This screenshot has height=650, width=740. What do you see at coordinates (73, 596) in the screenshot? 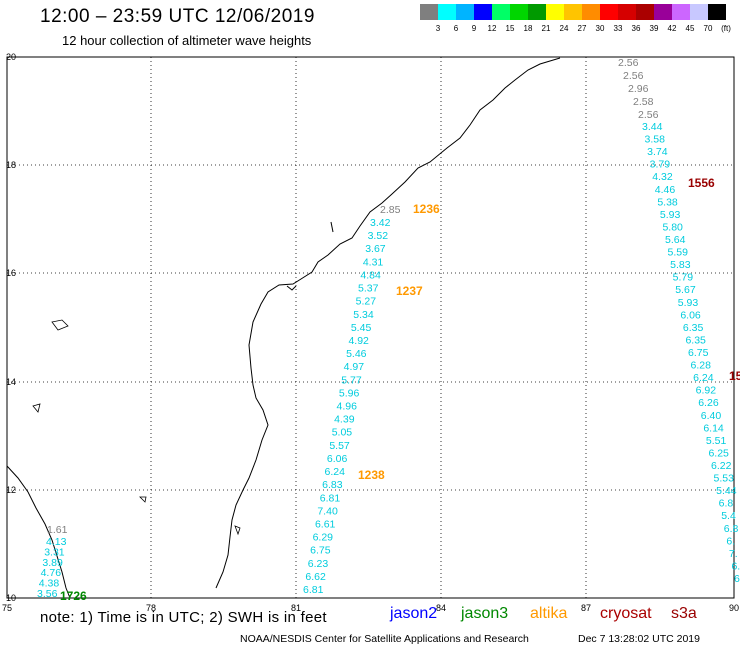
I see `pass-time-label: 1726` at bounding box center [73, 596].